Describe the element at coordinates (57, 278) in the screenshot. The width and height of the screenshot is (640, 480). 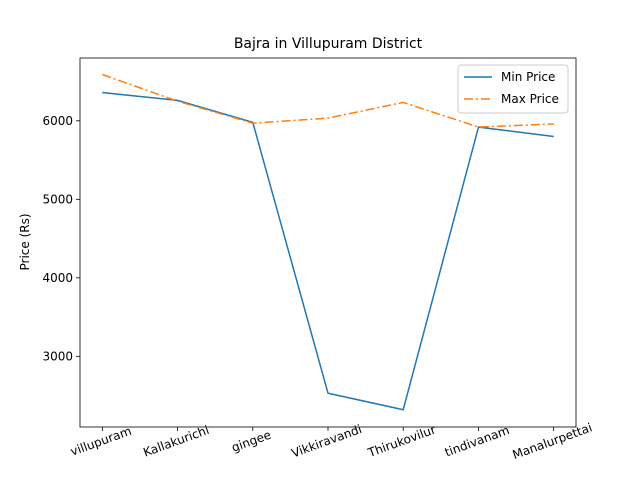
I see `y-tick-label: 4000` at that location.